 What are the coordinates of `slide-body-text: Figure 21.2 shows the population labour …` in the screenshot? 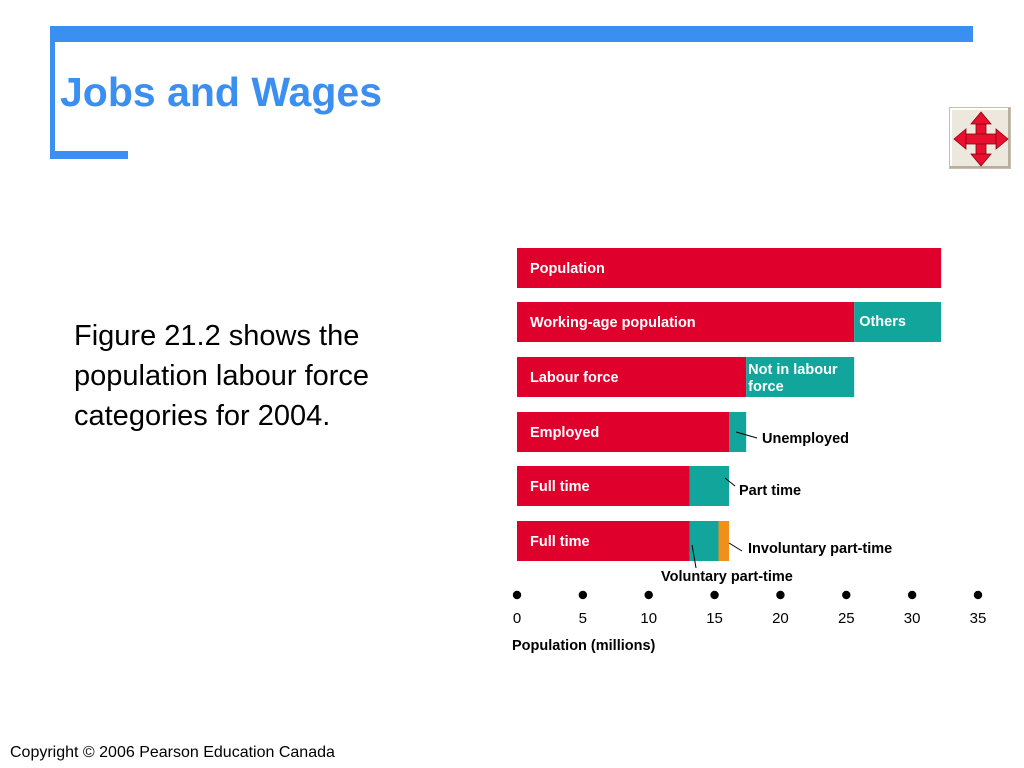 It's located at (222, 376).